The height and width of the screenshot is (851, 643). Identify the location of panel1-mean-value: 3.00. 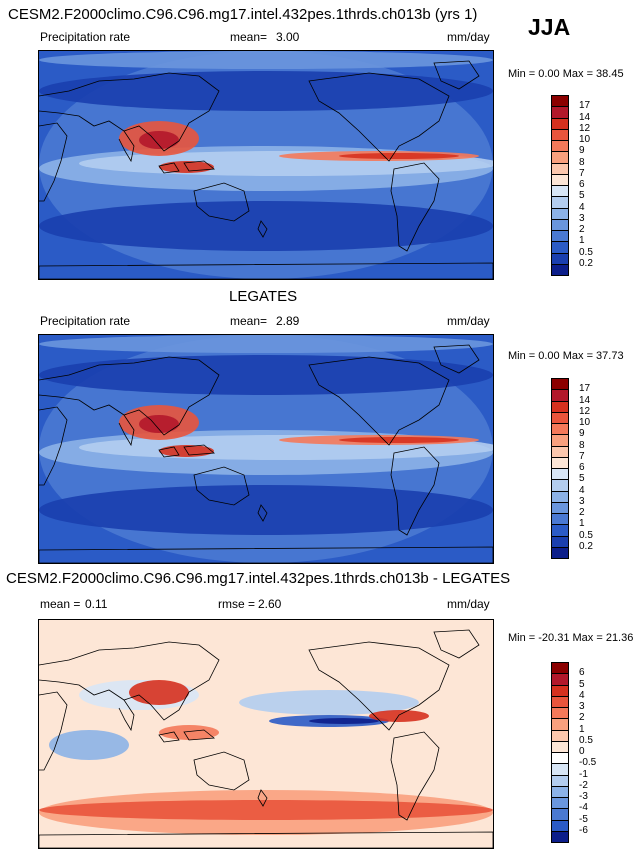
(288, 37).